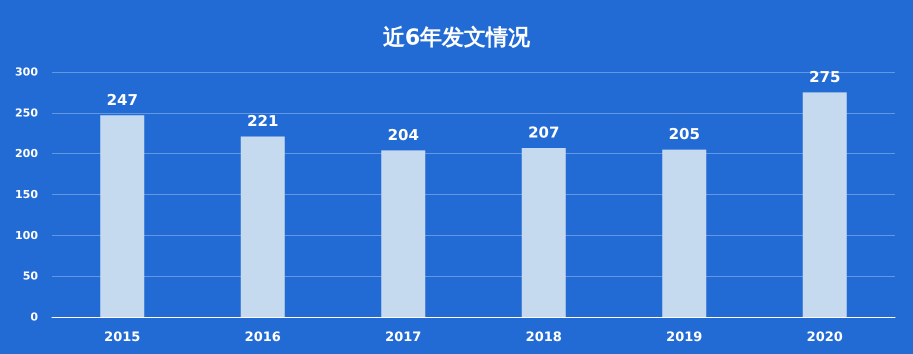  I want to click on x-tick-label: 2019, so click(684, 337).